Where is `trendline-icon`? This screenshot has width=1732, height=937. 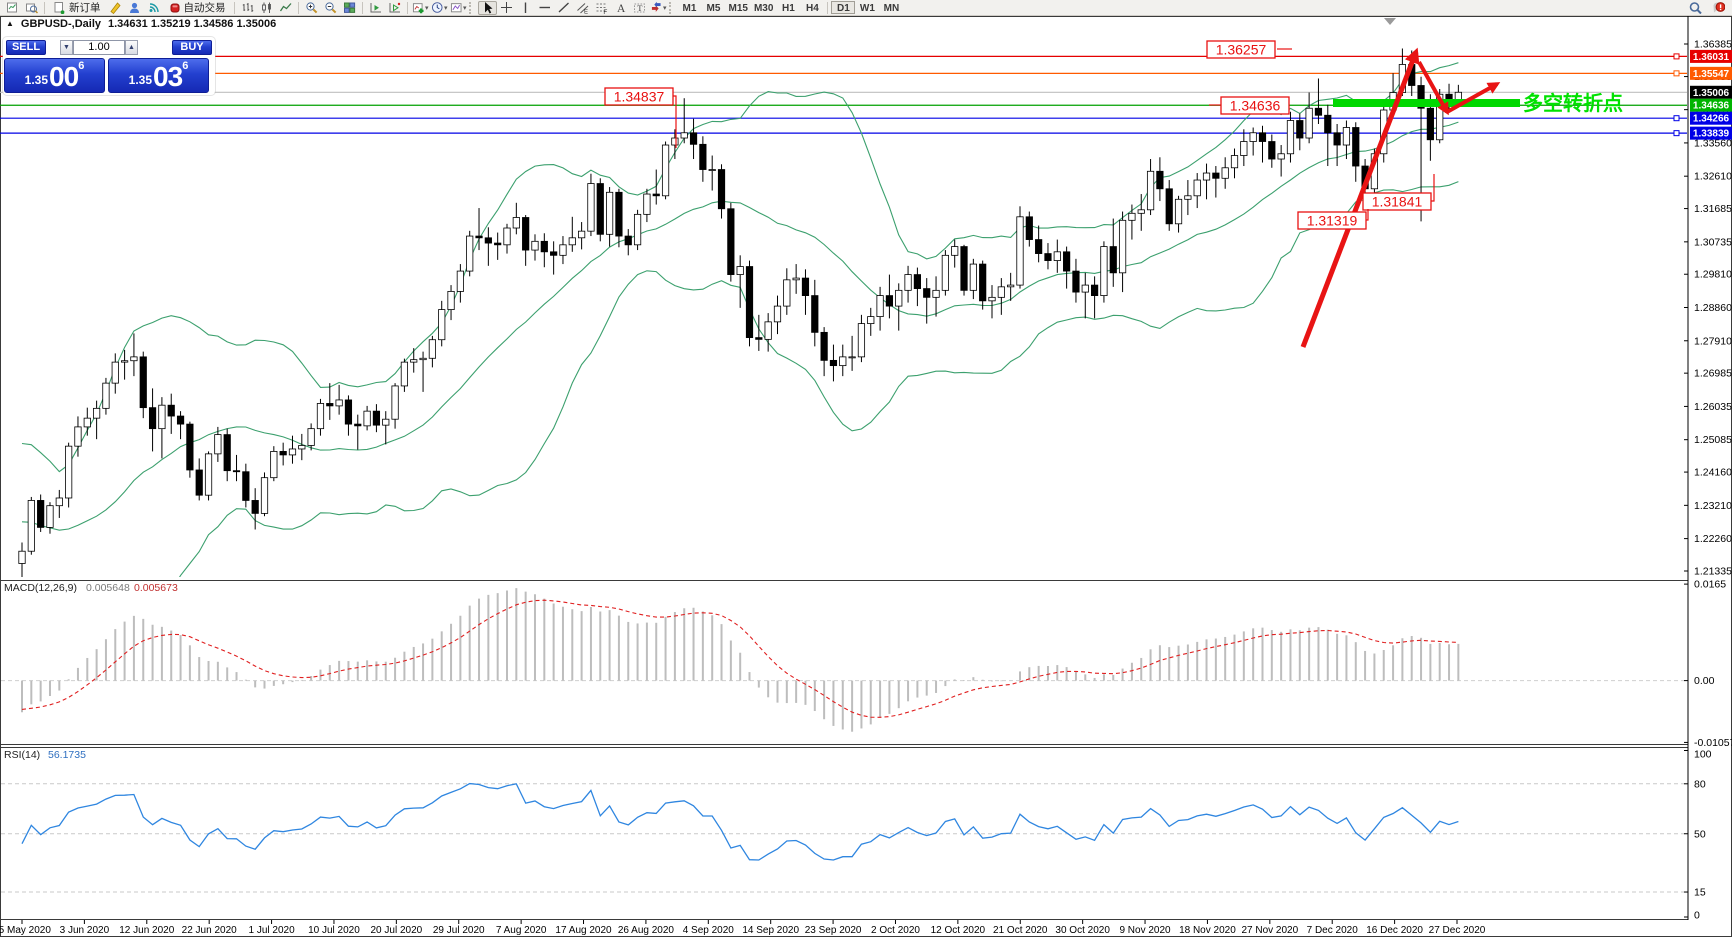
trendline-icon is located at coordinates (563, 8).